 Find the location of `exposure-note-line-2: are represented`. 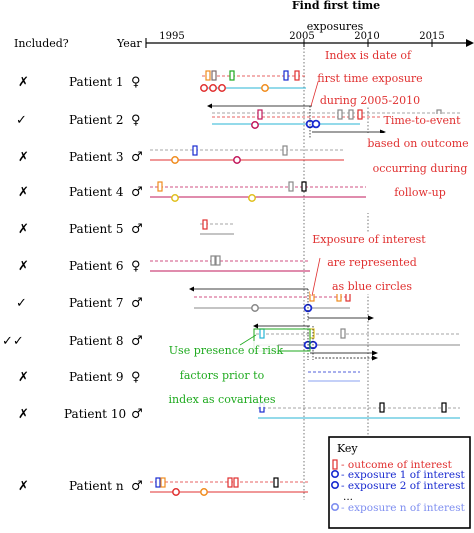

exposure-note-line-2: are represented is located at coordinates (372, 262).